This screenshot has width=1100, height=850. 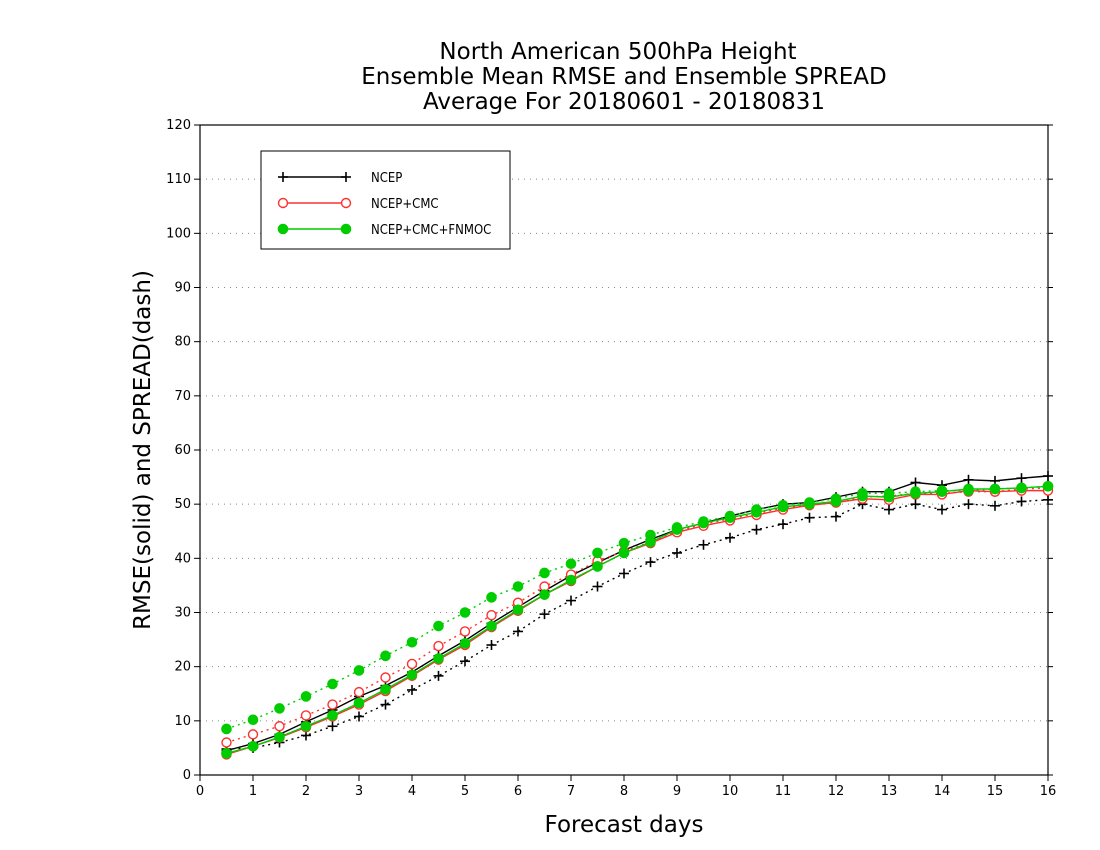 What do you see at coordinates (182, 558) in the screenshot?
I see `y-tick-label: 40` at bounding box center [182, 558].